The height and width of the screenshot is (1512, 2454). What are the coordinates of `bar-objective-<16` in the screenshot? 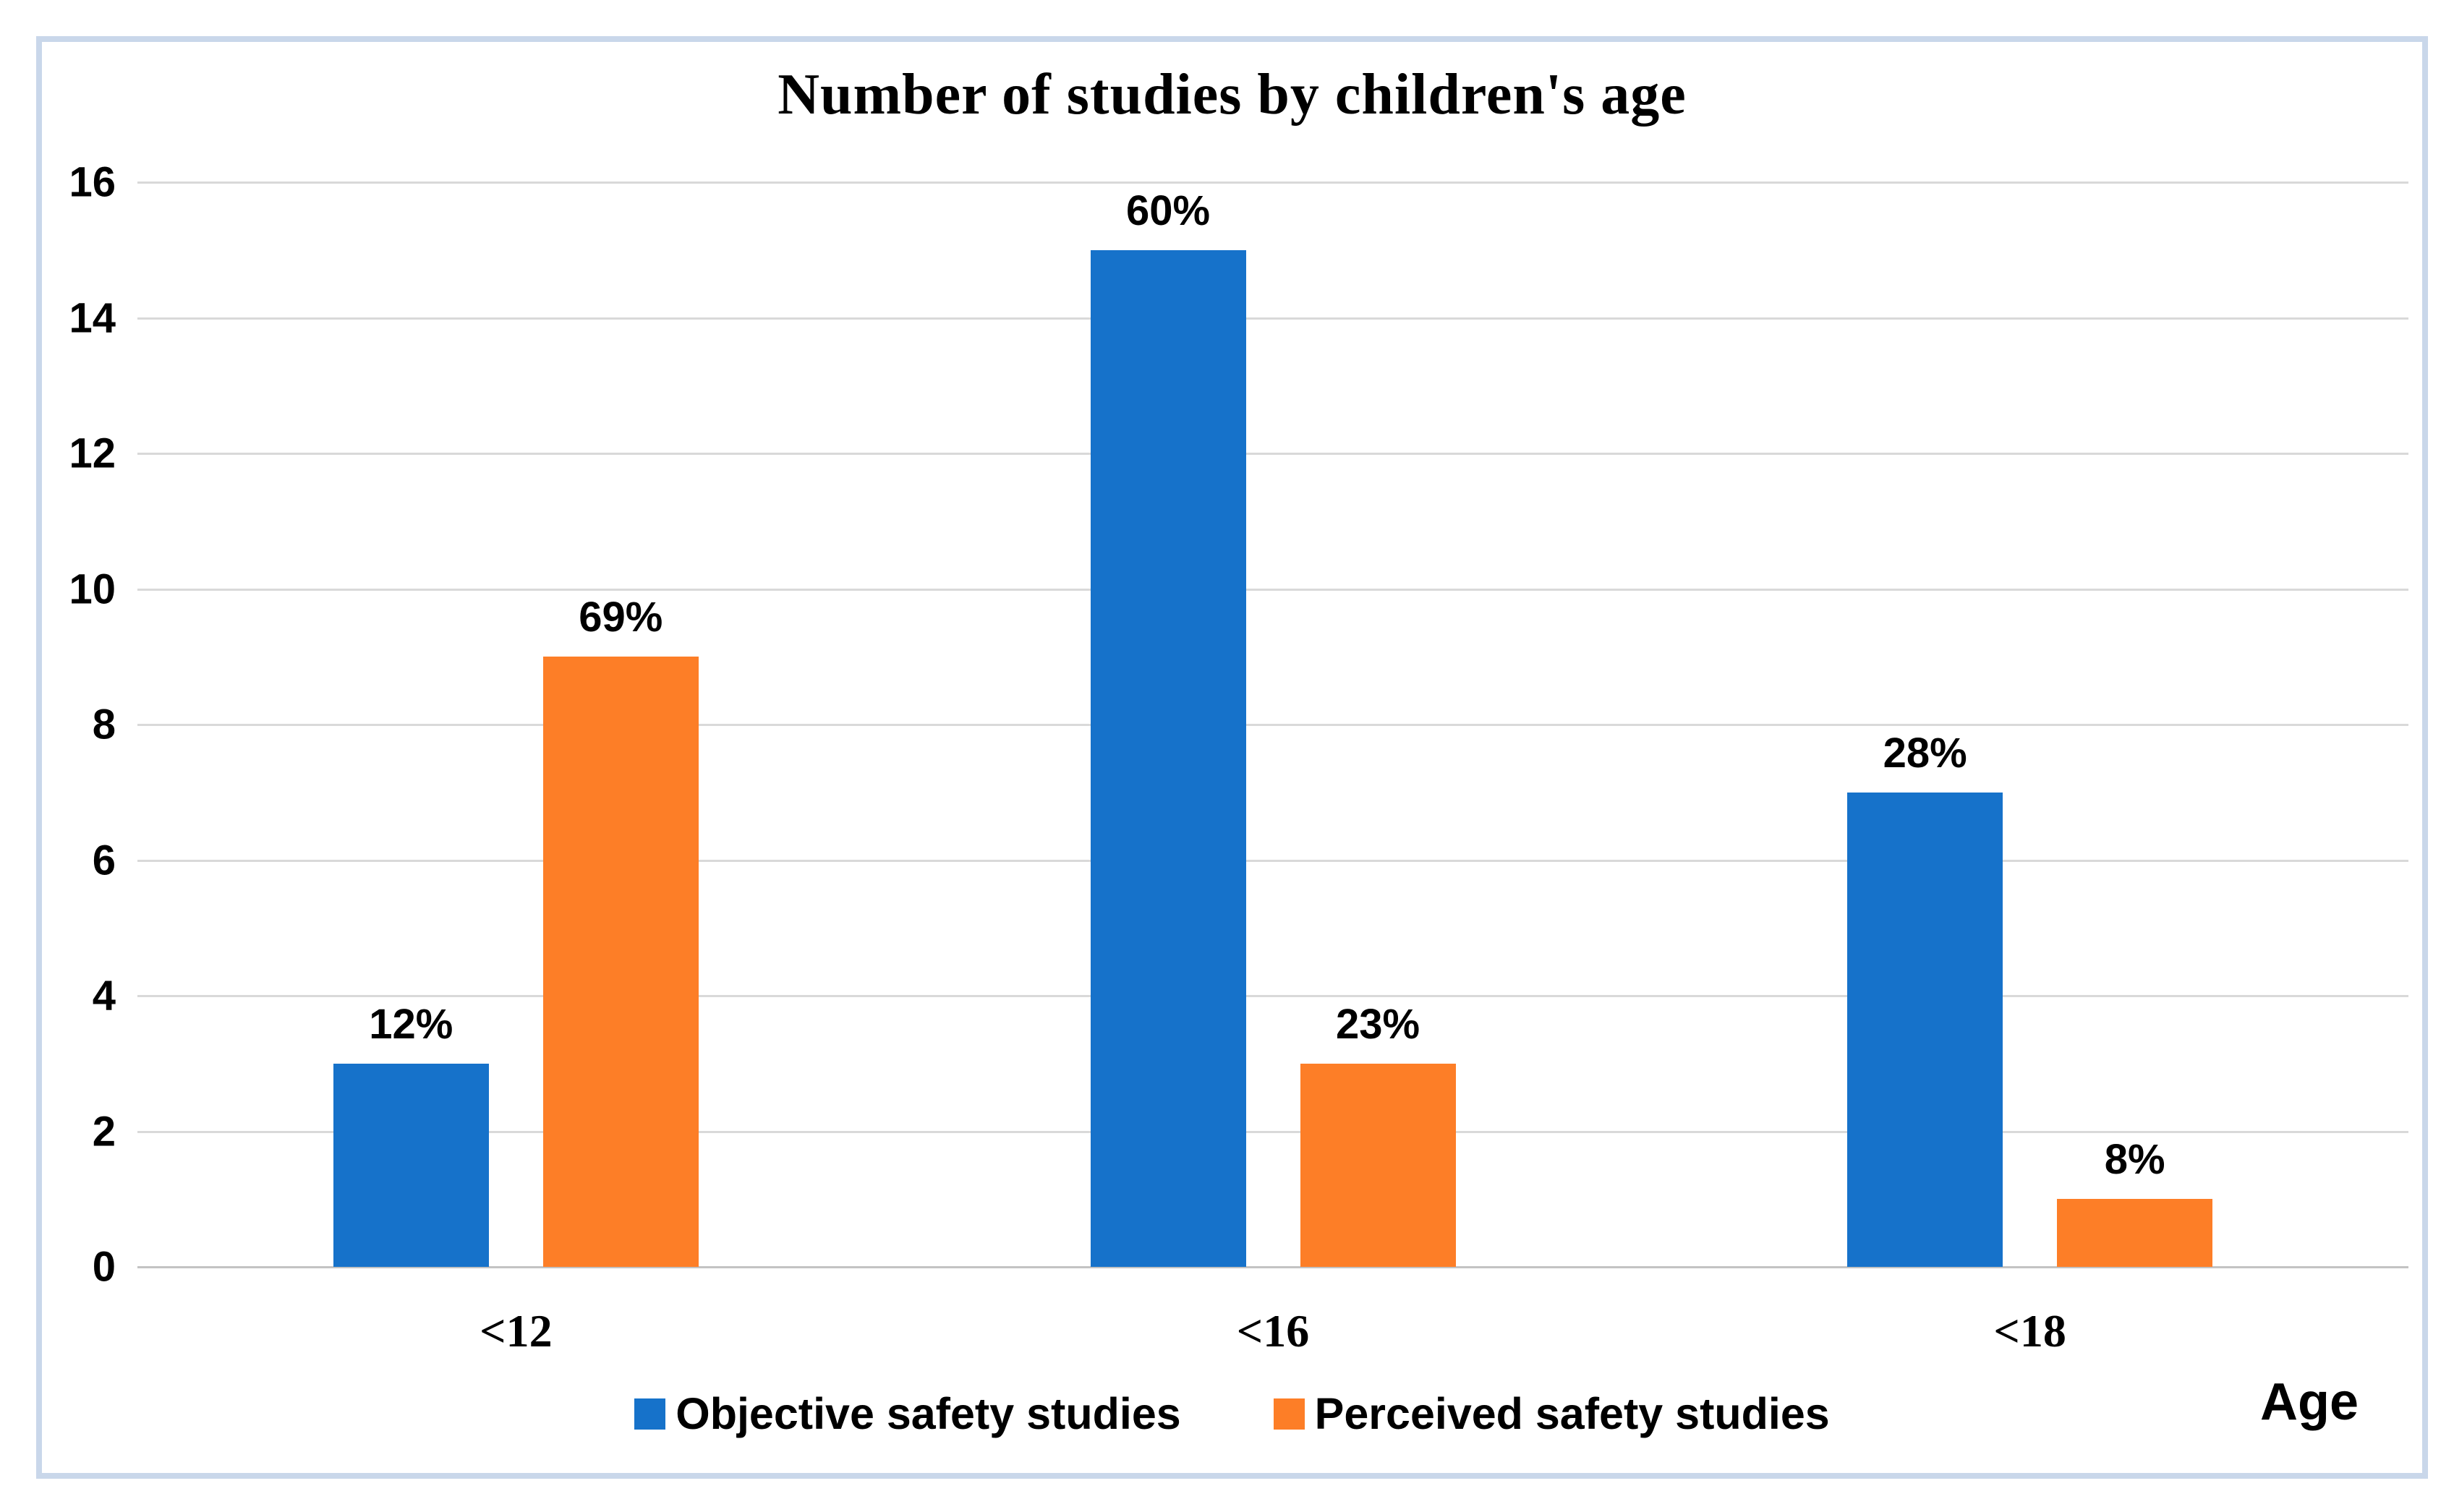 It's located at (1168, 758).